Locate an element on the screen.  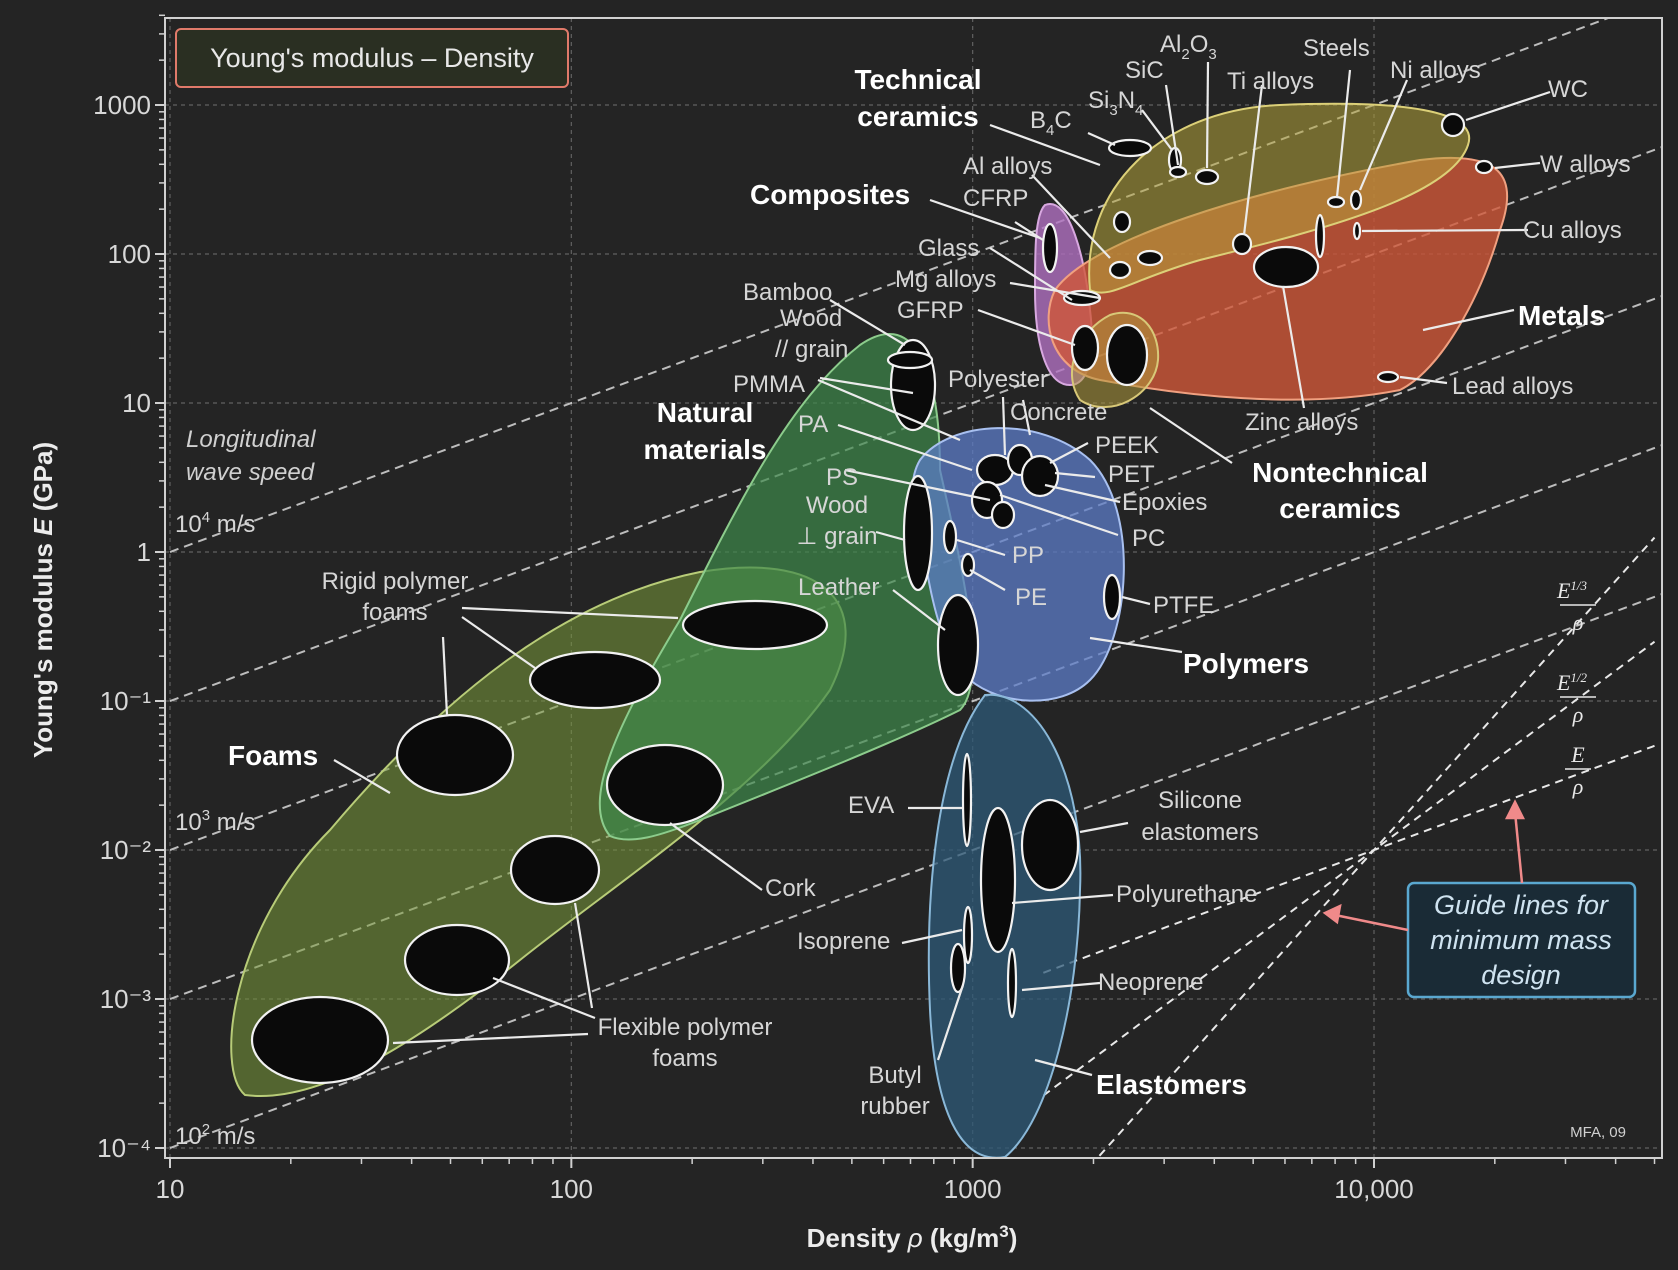
w-label: W alloys is located at coordinates (1585, 164).